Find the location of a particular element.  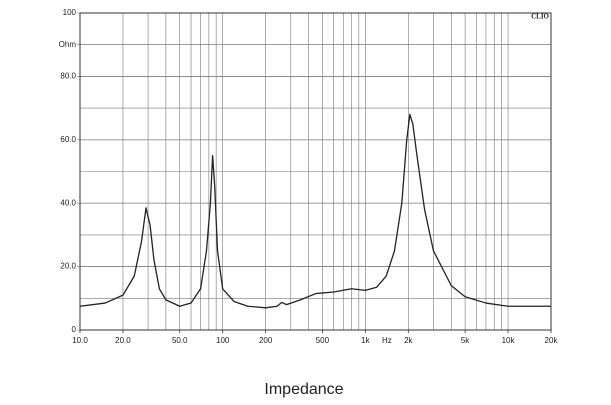

x-tick-label: 100 is located at coordinates (223, 340).